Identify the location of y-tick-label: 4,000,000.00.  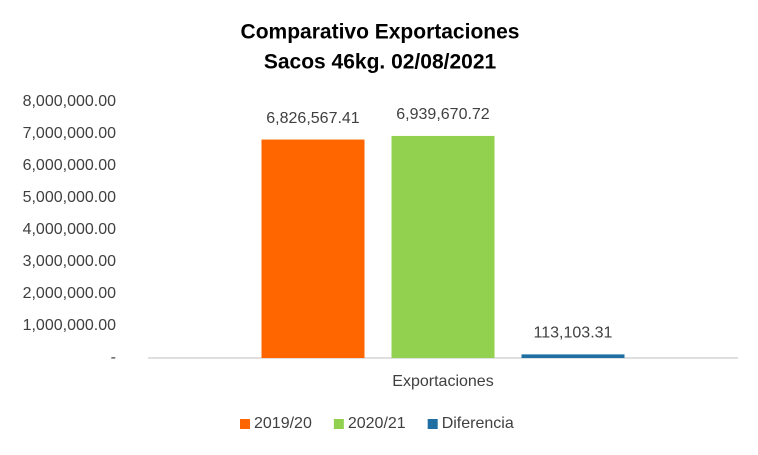
(70, 229).